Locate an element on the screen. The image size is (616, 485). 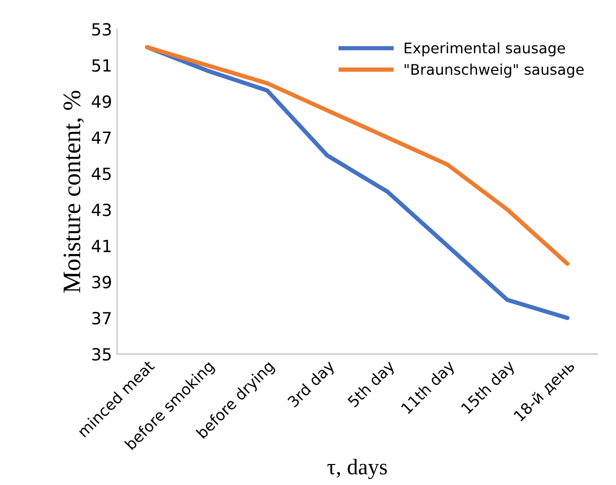
y-tick-label: 47 is located at coordinates (101, 138).